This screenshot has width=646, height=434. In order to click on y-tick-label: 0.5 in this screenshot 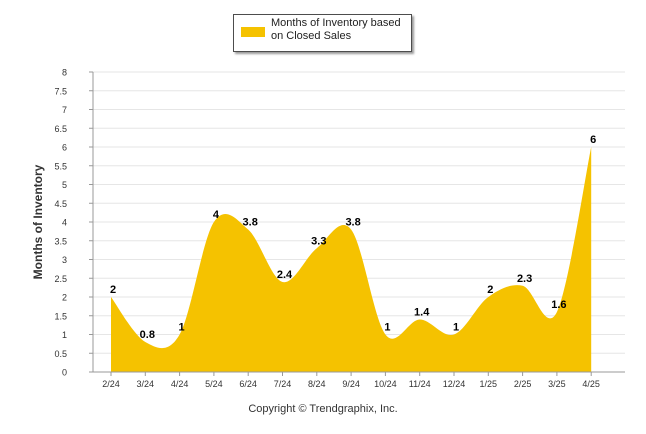, I will do `click(60, 354)`.